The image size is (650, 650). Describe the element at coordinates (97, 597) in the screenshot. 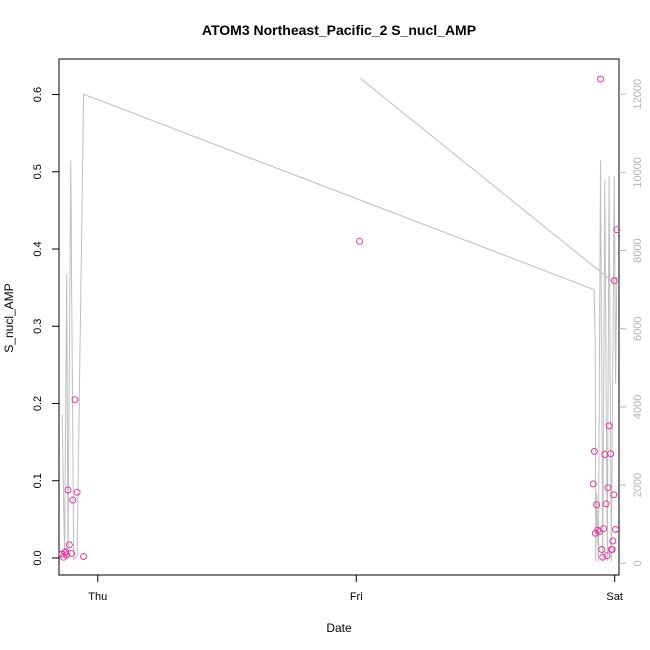

I see `x-tick-label: Thu` at that location.